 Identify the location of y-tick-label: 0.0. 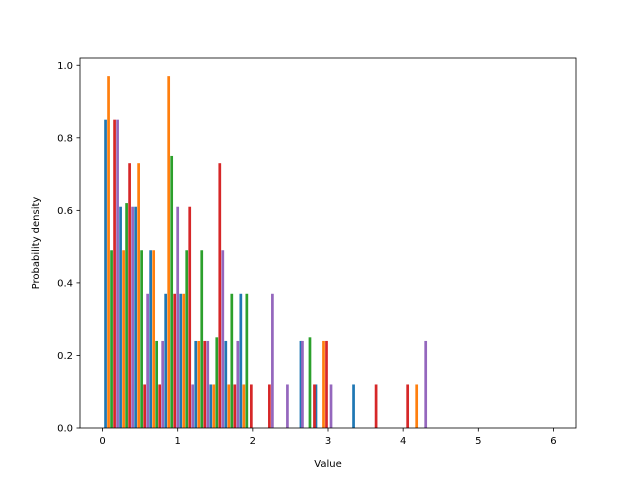
(65, 429).